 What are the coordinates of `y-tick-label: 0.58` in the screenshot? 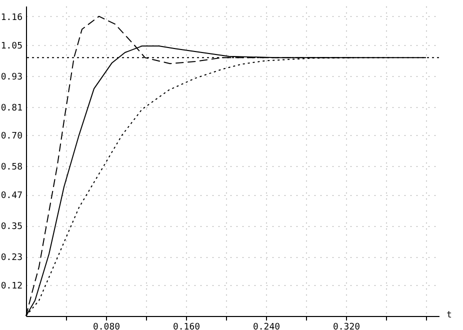 It's located at (11, 167).